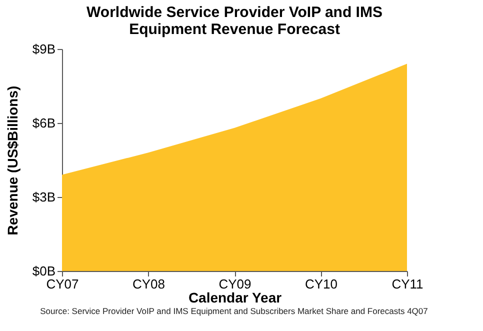 This screenshot has width=483, height=331. Describe the element at coordinates (44, 49) in the screenshot. I see `y-tick-label: $9B` at that location.